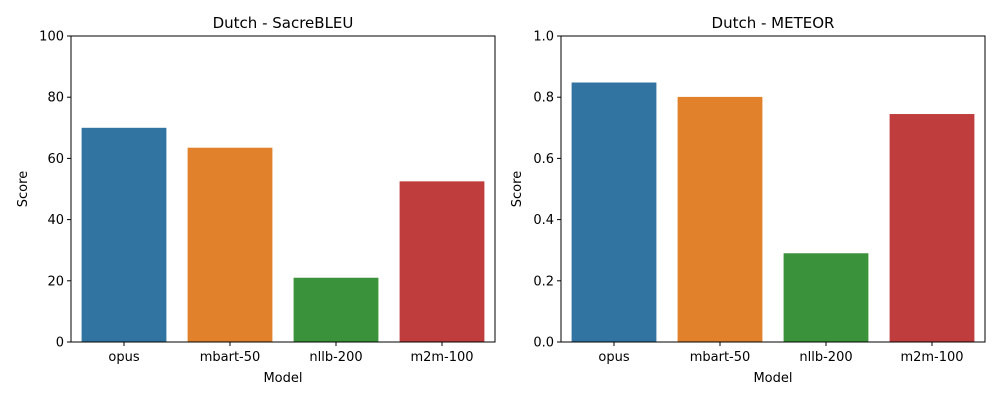  I want to click on y-tick-label: 0.0, so click(543, 343).